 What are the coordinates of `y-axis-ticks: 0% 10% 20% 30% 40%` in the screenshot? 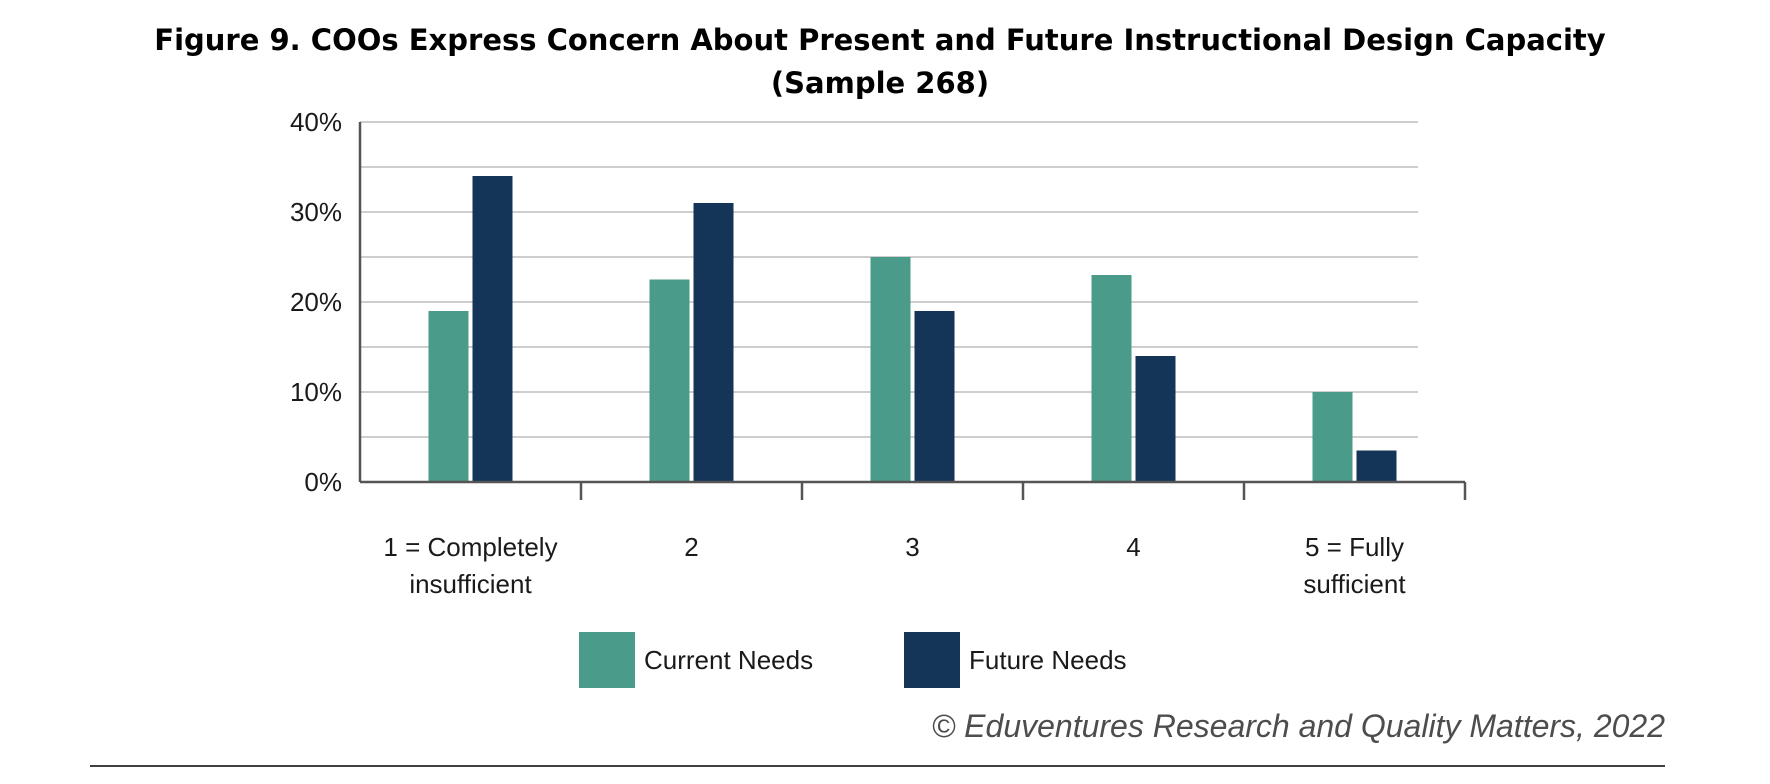 It's located at (316, 302).